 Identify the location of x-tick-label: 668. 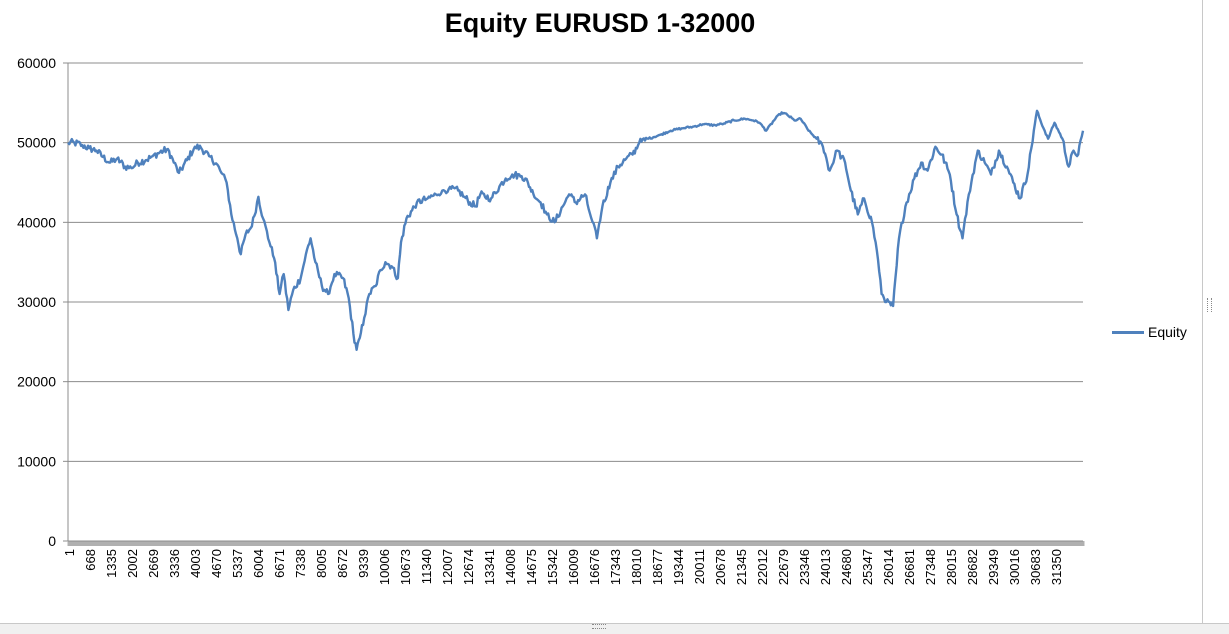
(90, 560).